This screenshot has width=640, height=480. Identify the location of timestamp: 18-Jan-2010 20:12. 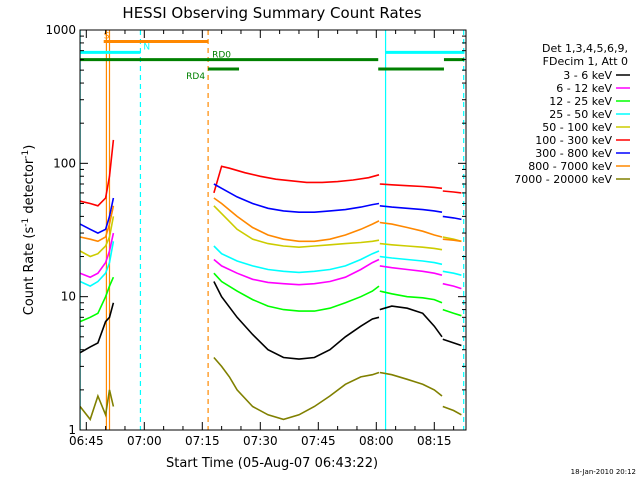
(603, 472).